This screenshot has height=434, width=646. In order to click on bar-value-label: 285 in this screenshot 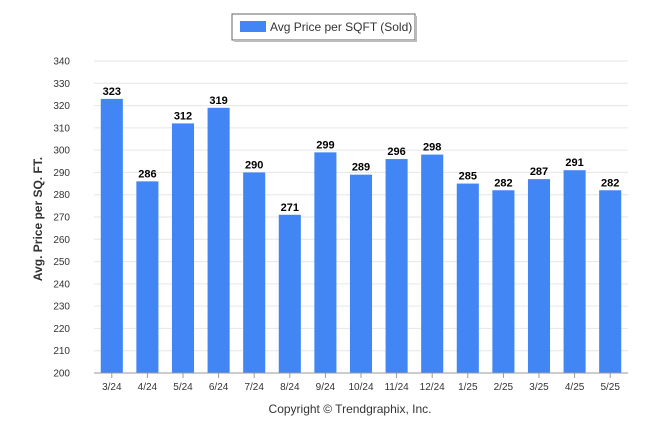, I will do `click(468, 177)`.